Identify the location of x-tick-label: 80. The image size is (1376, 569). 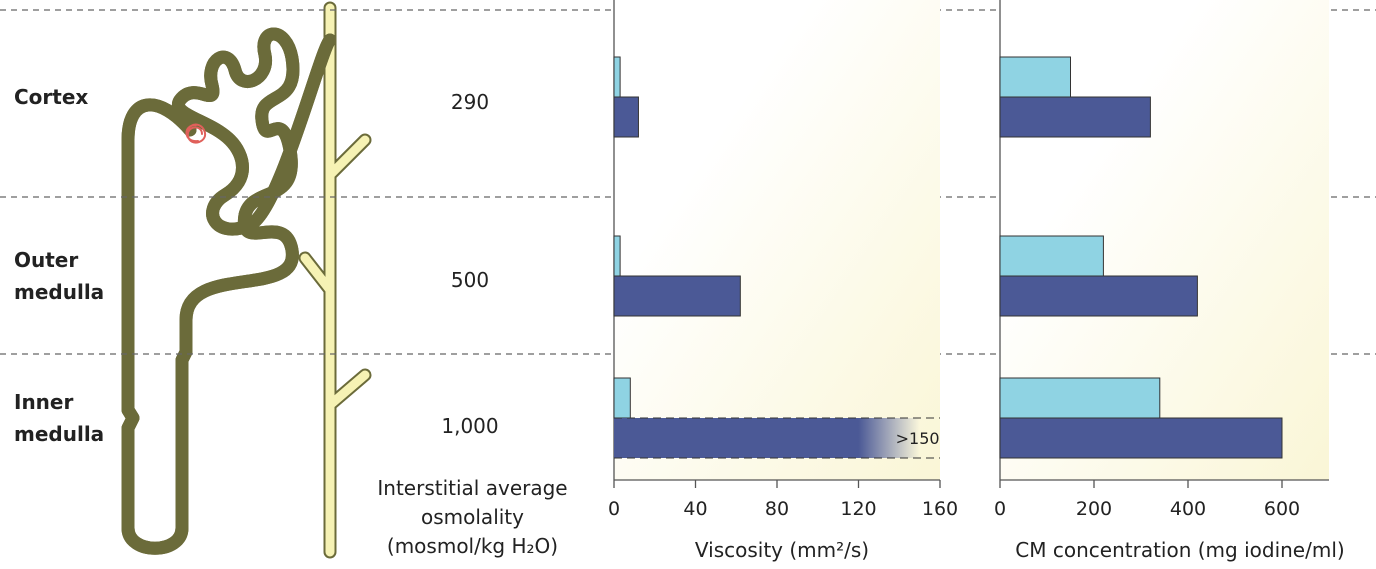
(777, 509).